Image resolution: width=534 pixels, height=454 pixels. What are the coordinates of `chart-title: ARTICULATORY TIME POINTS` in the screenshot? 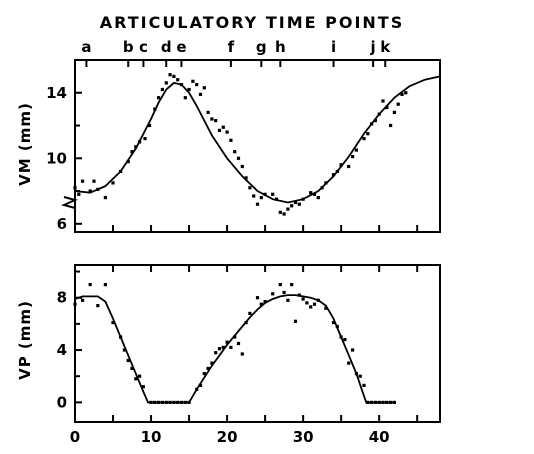 It's located at (252, 22).